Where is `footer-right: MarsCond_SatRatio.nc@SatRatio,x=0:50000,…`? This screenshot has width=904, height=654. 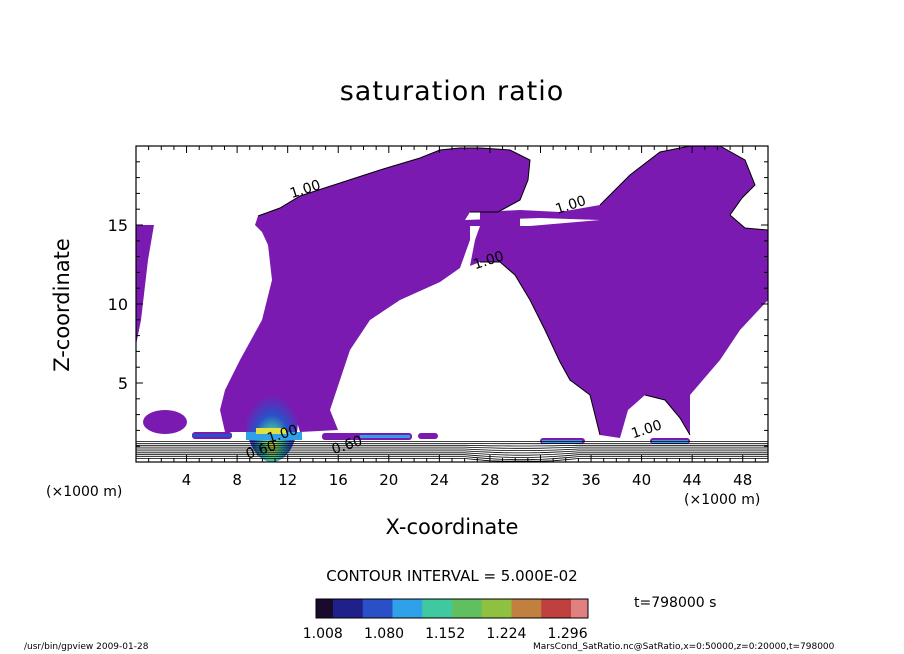
footer-right: MarsCond_SatRatio.nc@SatRatio,x=0:50000,… is located at coordinates (684, 647).